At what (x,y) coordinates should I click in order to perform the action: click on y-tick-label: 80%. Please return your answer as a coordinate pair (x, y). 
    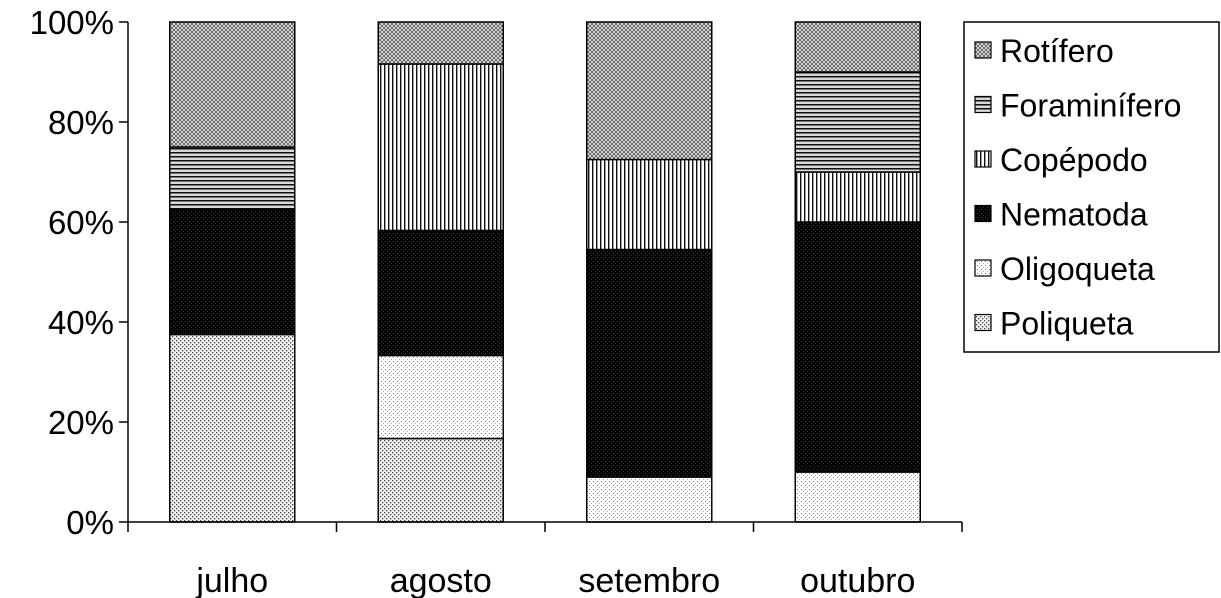
    Looking at the image, I should click on (81, 122).